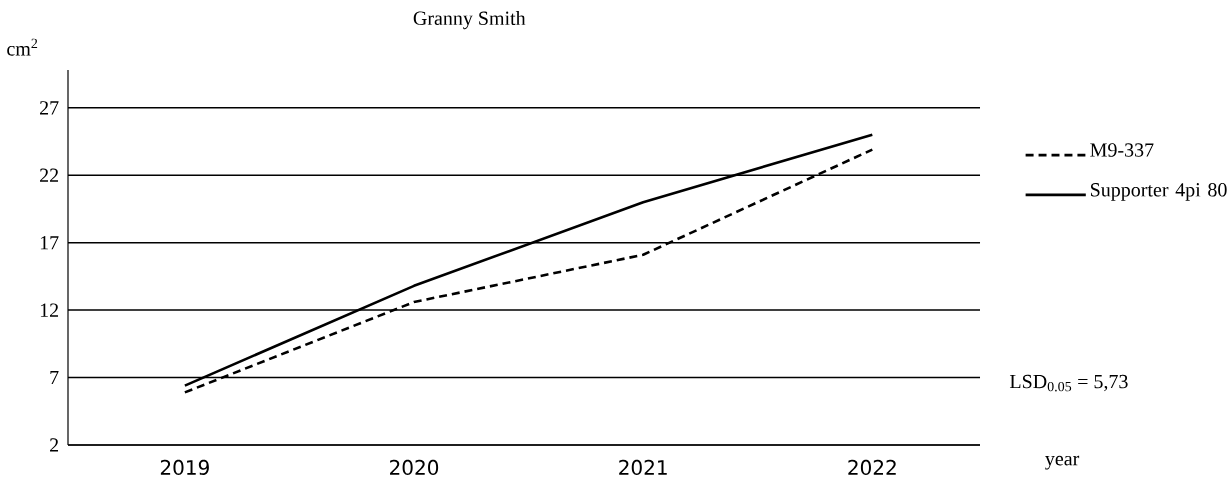 The height and width of the screenshot is (500, 1232). What do you see at coordinates (469, 20) in the screenshot?
I see `chart-title: Granny Smith` at bounding box center [469, 20].